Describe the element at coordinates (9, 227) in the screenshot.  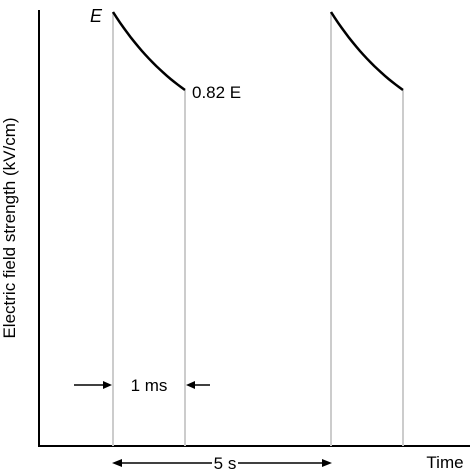
I see `y-axis-label: Electric field strength (kV/cm)` at that location.